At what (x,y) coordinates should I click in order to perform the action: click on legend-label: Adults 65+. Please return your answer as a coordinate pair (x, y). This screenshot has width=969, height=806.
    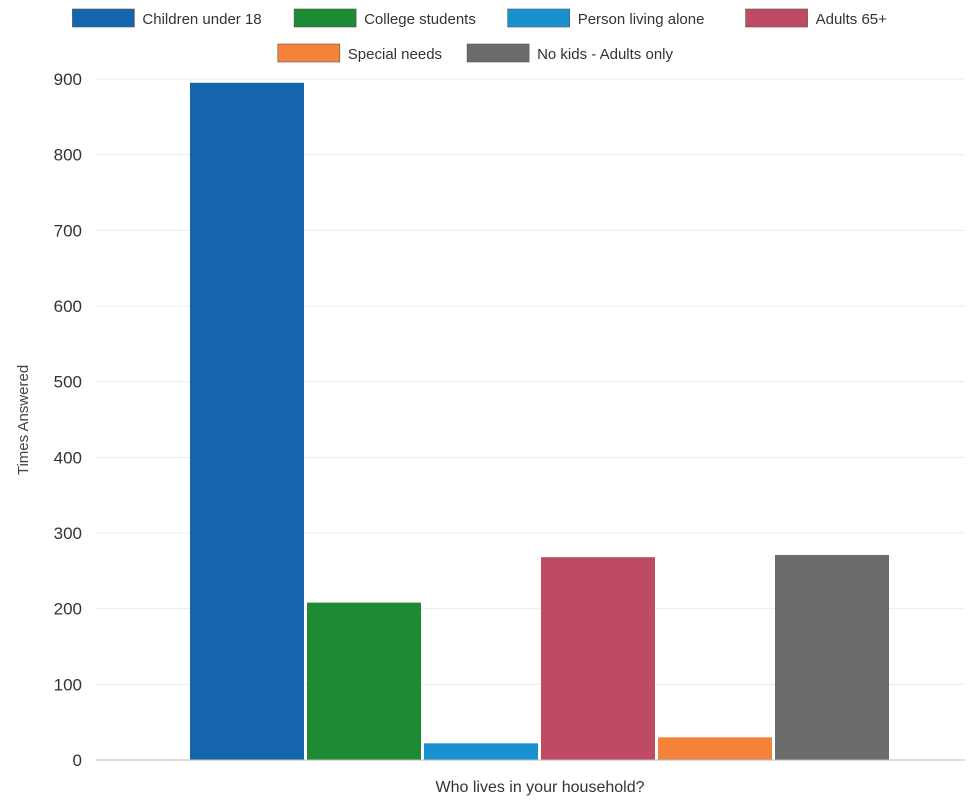
    Looking at the image, I should click on (852, 19).